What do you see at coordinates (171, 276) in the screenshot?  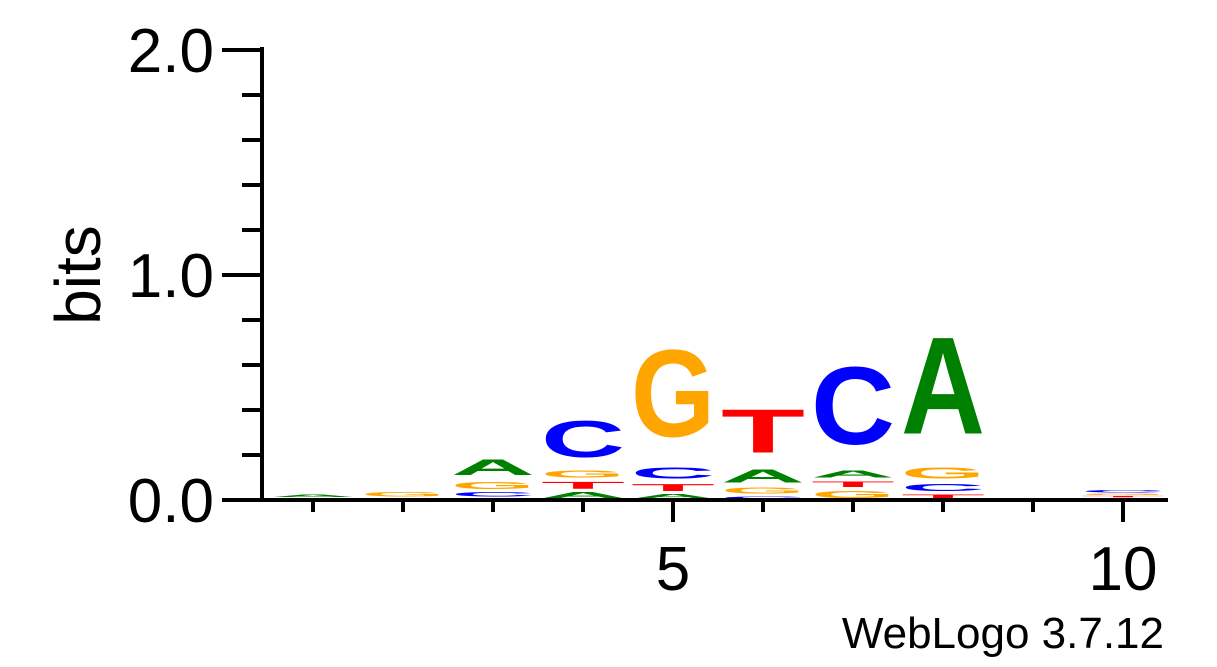 I see `y-tick-label: 1.0` at bounding box center [171, 276].